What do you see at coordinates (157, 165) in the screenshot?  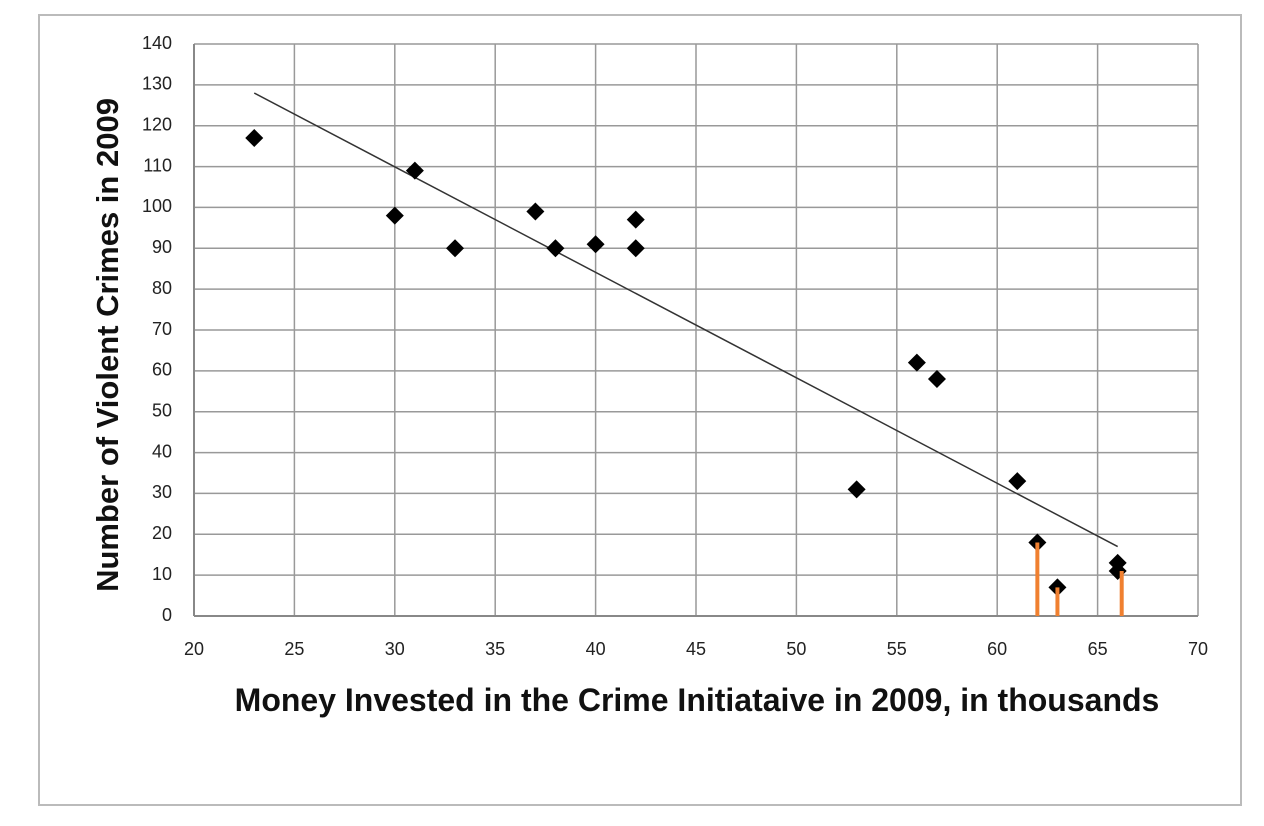 I see `y-tick-label: 110` at bounding box center [157, 165].